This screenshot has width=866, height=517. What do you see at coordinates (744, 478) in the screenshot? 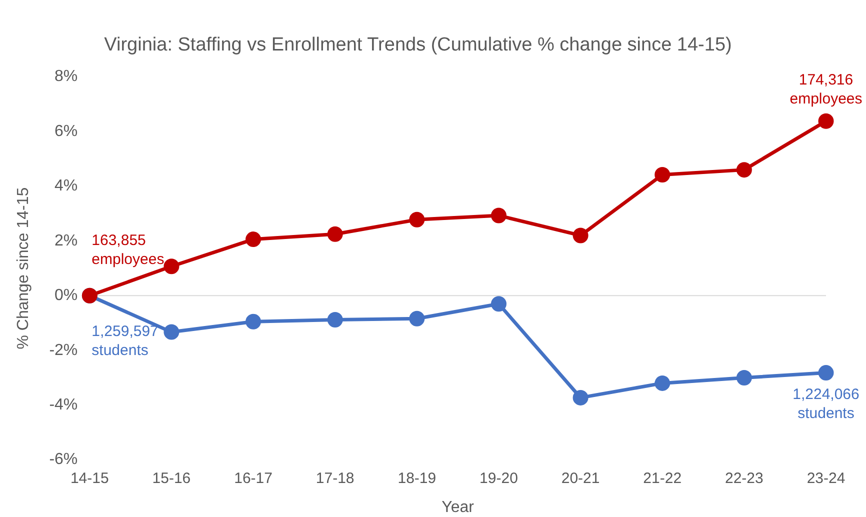
I see `x-tick-label: 22-23` at bounding box center [744, 478].